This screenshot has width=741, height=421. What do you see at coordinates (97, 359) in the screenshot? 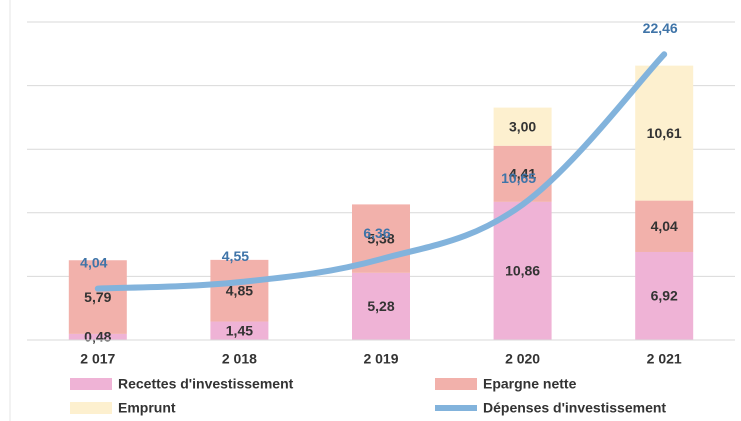
I see `x-tick-label: 2 017` at bounding box center [97, 359].